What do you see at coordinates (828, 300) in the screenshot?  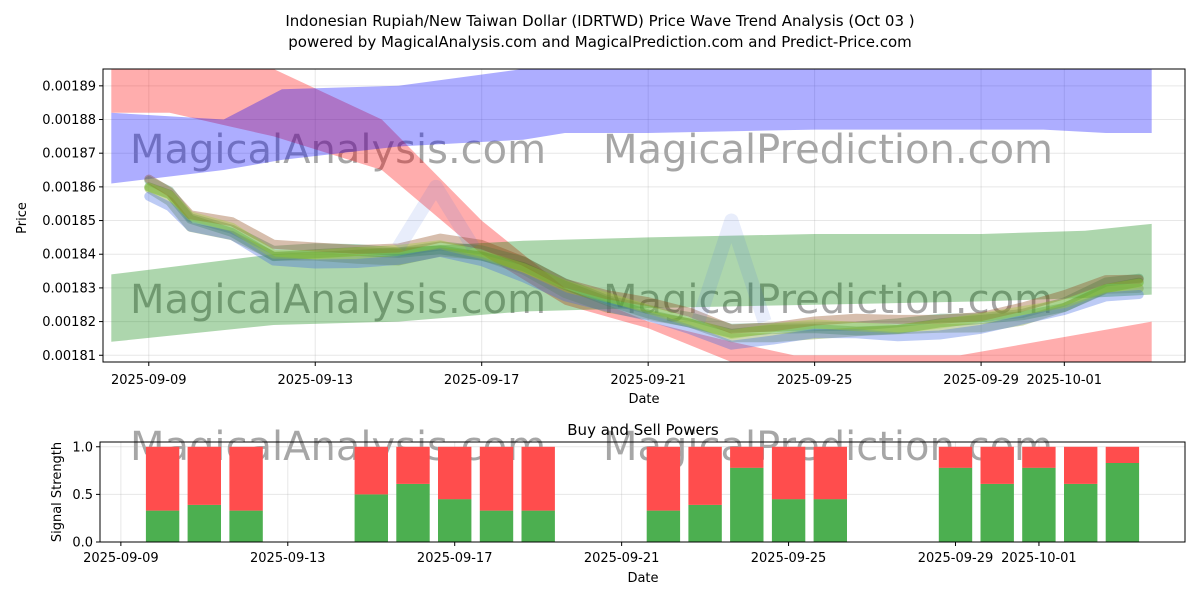 I see `watermark-prediction-mid: MagicalPrediction.com` at bounding box center [828, 300].